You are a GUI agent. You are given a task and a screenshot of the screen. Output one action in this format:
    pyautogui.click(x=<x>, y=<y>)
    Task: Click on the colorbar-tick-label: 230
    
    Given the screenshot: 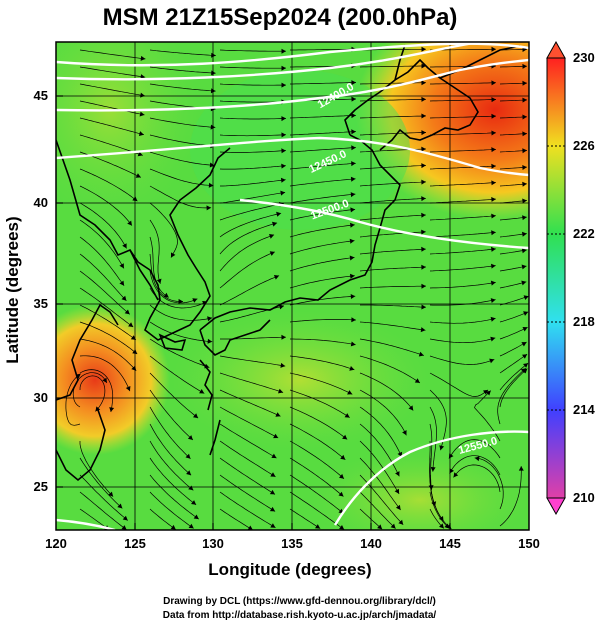 What is the action you would take?
    pyautogui.click(x=584, y=57)
    